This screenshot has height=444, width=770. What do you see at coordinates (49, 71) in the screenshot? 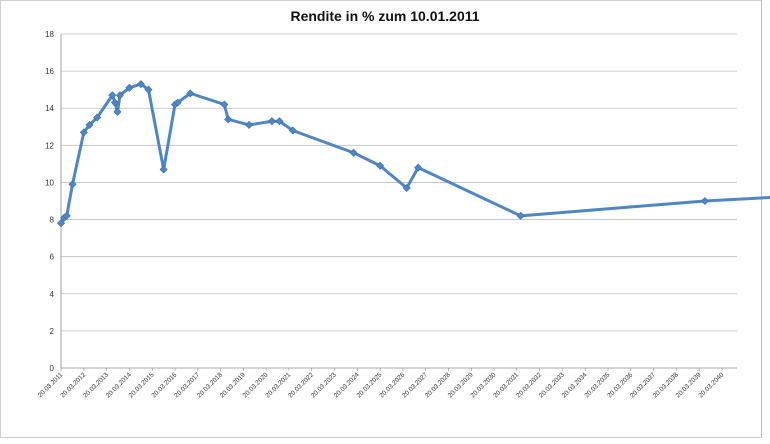
I see `y-tick-label: 16` at bounding box center [49, 71].